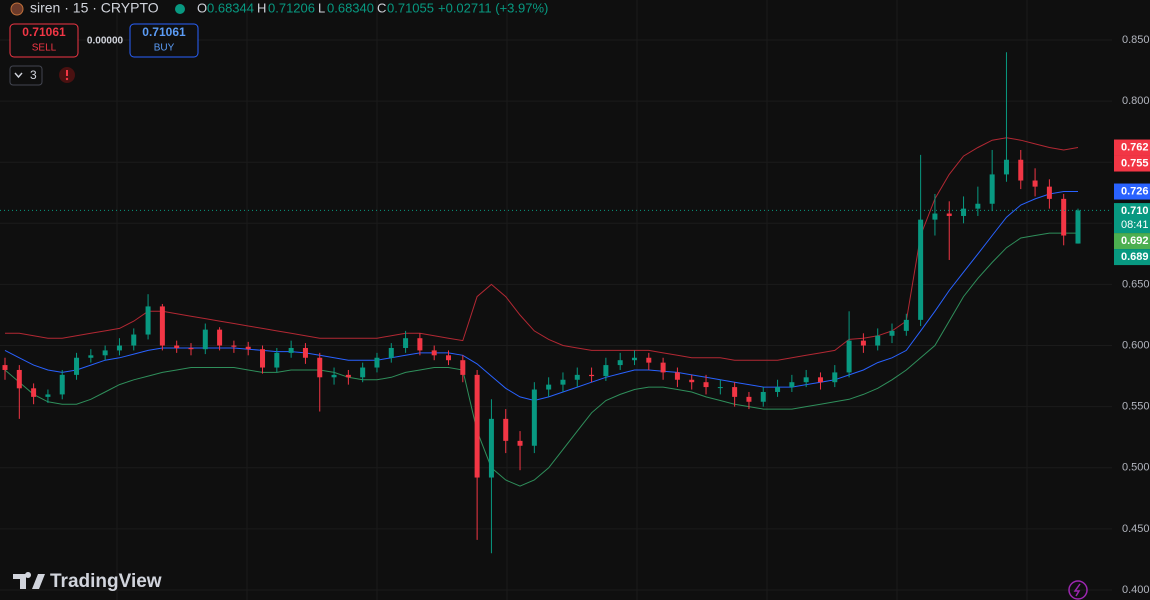 The width and height of the screenshot is (1150, 600). I want to click on y-tick-label: 0.400, so click(1136, 590).